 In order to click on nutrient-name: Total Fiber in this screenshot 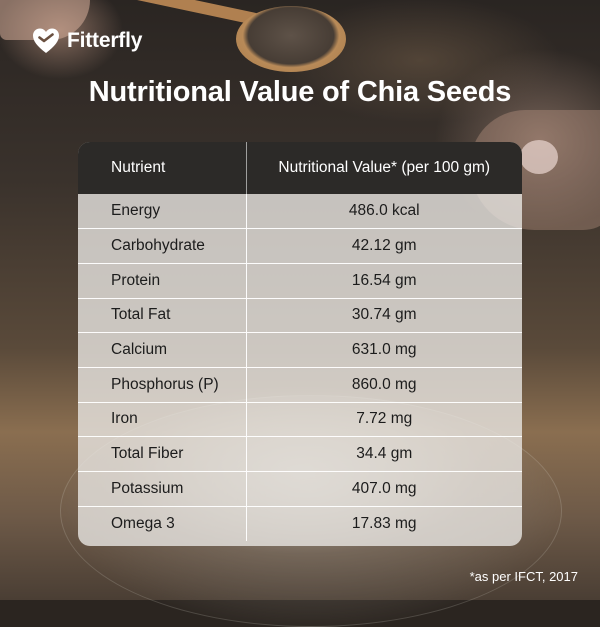, I will do `click(162, 454)`.